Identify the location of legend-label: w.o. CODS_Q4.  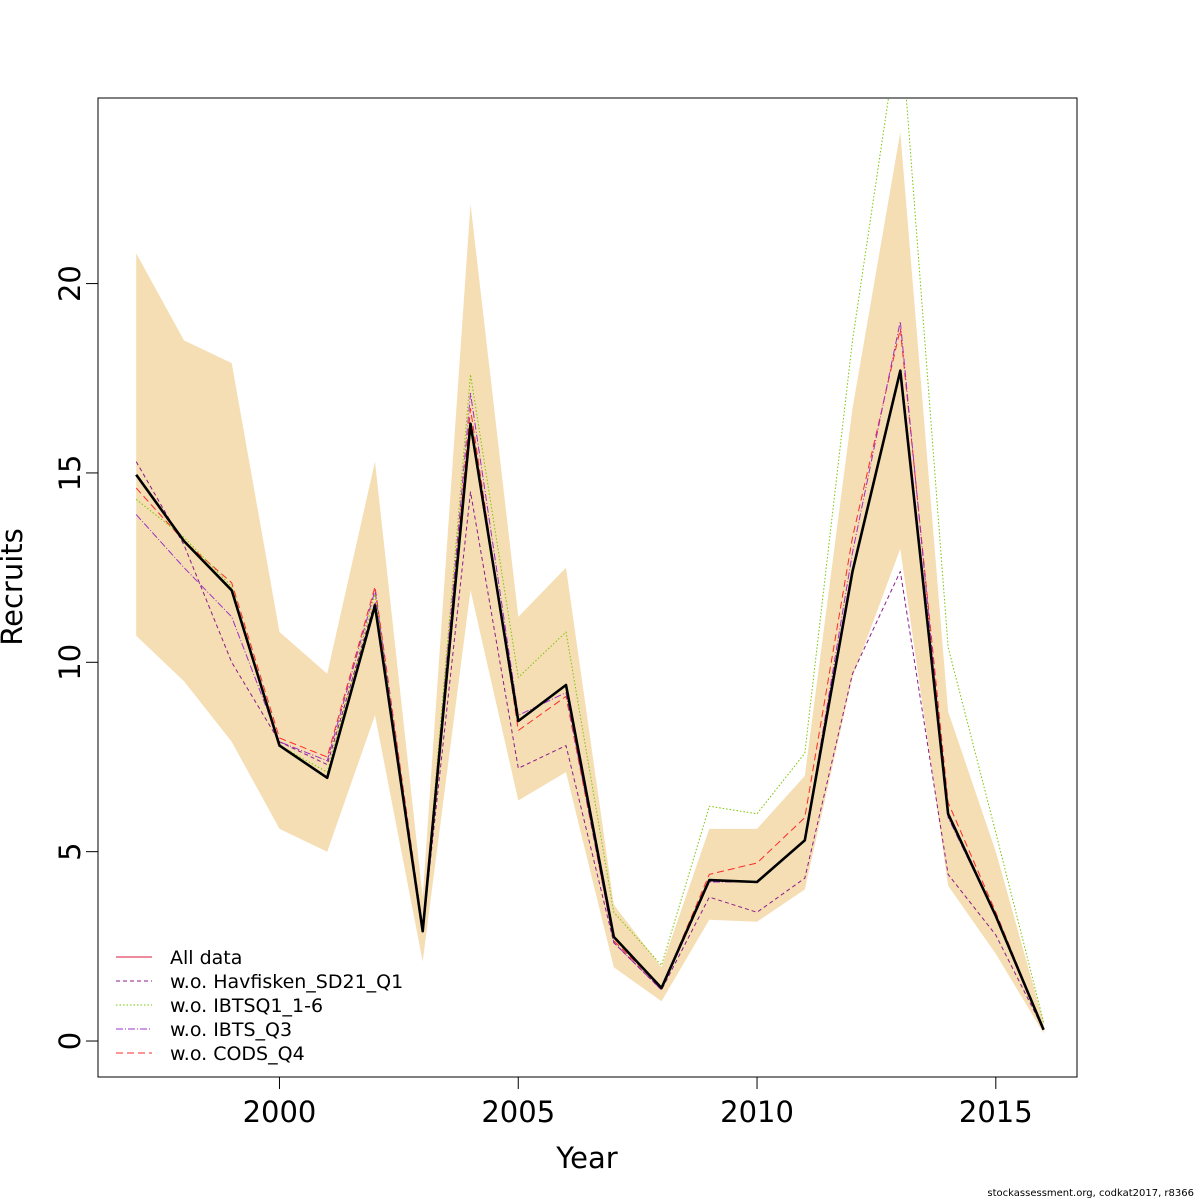
(237, 1054).